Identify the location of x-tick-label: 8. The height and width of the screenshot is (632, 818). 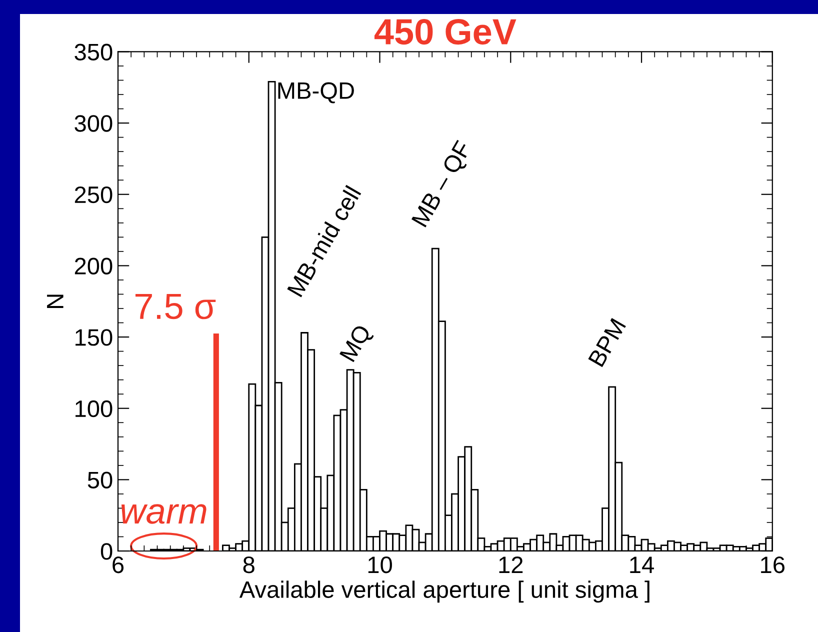
(248, 565).